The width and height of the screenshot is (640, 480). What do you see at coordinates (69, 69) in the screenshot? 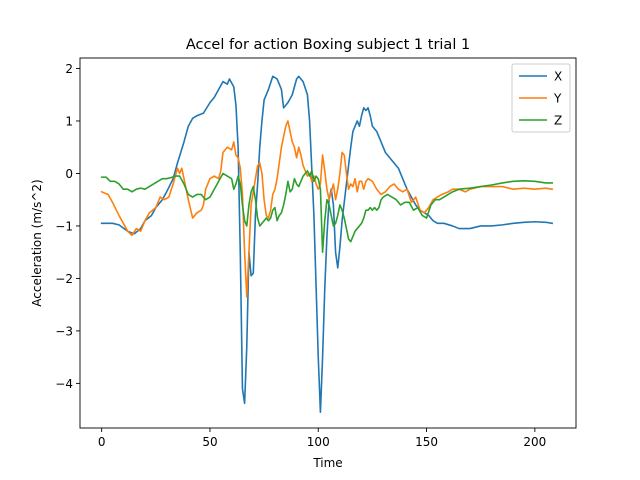
I see `y-tick-label: 2` at bounding box center [69, 69].